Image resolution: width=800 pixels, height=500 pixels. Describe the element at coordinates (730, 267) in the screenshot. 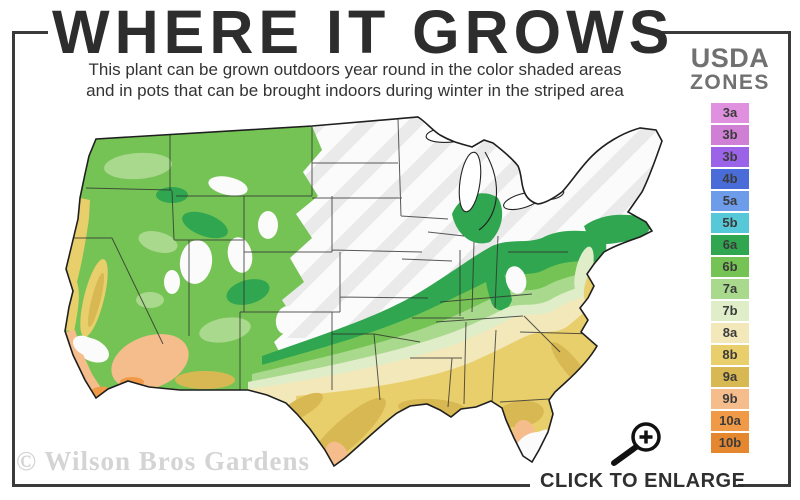

I see `zone-swatch: 6b` at that location.